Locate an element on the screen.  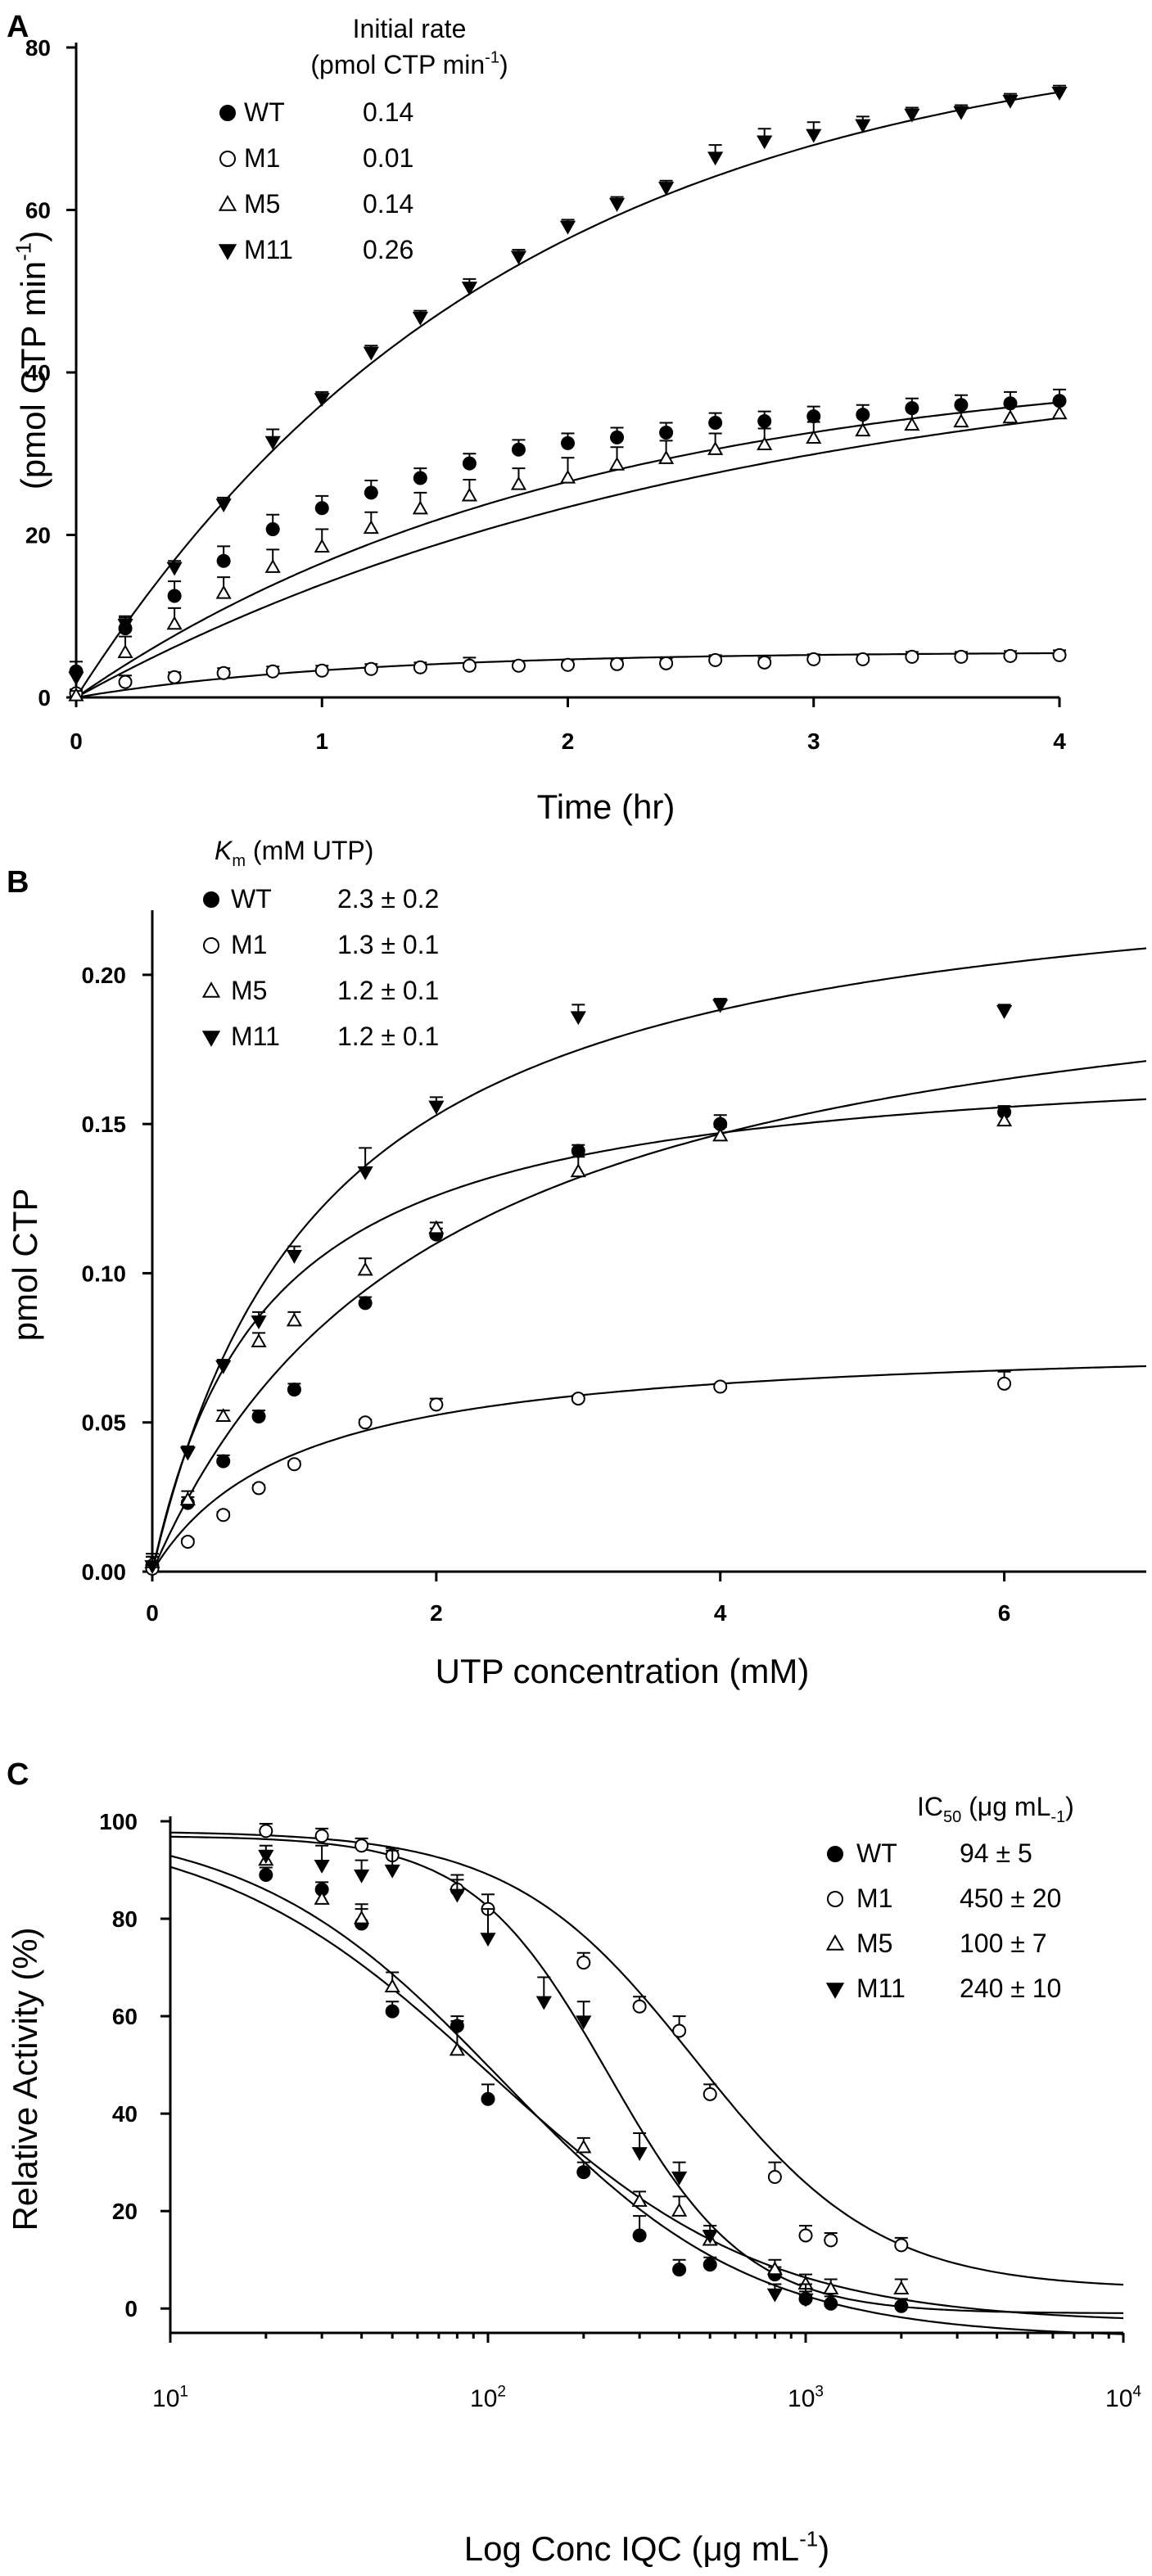
y-axis-label-part: -1 is located at coordinates (23, 251).